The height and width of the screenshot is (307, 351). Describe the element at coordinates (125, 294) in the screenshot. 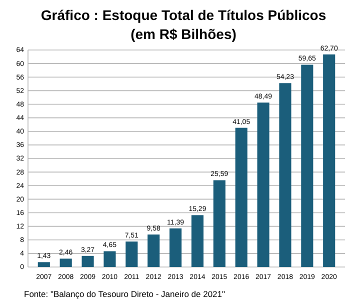

I see `source-note: Fonte: "Balanço do Tesouro Direto - Janeiro de 2021"` at that location.